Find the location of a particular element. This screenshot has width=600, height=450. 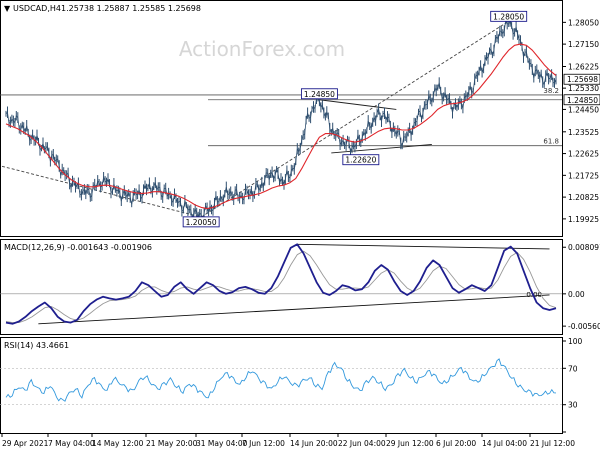

symbol-marker-icon: ▼ is located at coordinates (7, 8).